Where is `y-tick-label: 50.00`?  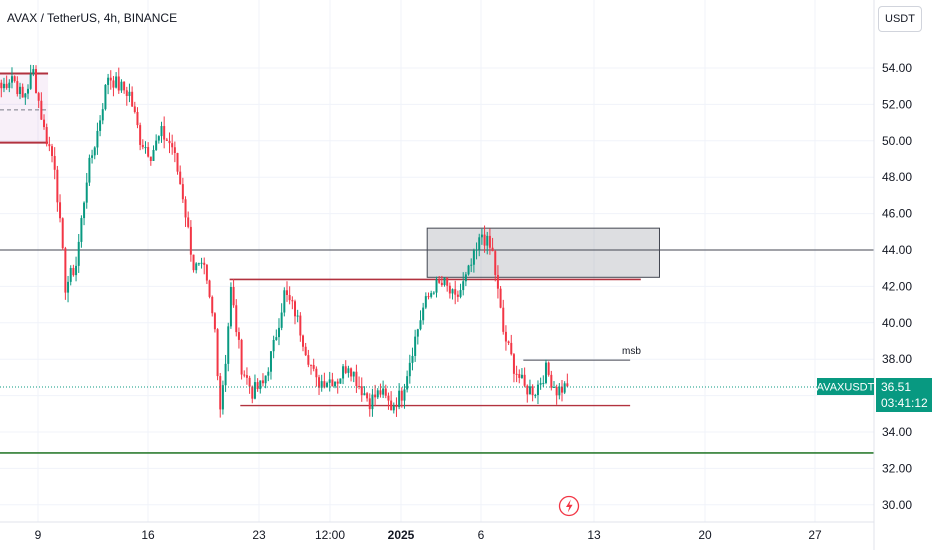 y-tick-label: 50.00 is located at coordinates (897, 141).